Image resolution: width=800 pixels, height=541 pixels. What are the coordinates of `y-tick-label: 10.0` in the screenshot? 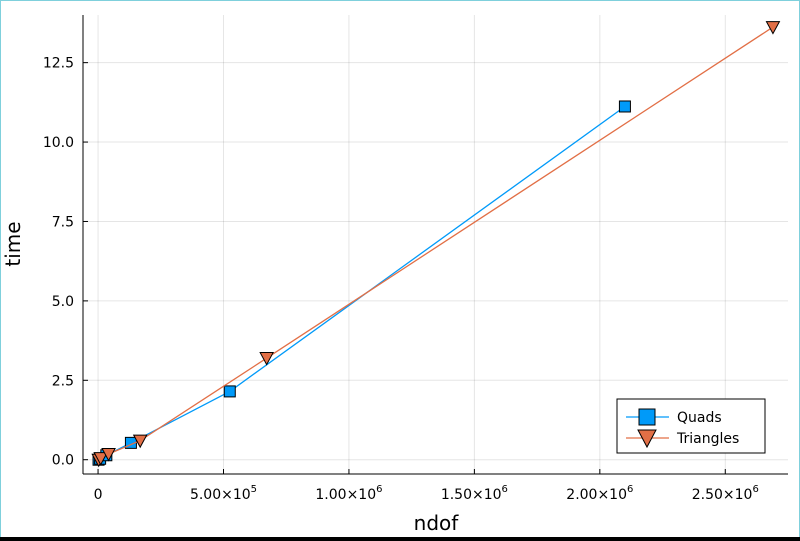 It's located at (58, 143).